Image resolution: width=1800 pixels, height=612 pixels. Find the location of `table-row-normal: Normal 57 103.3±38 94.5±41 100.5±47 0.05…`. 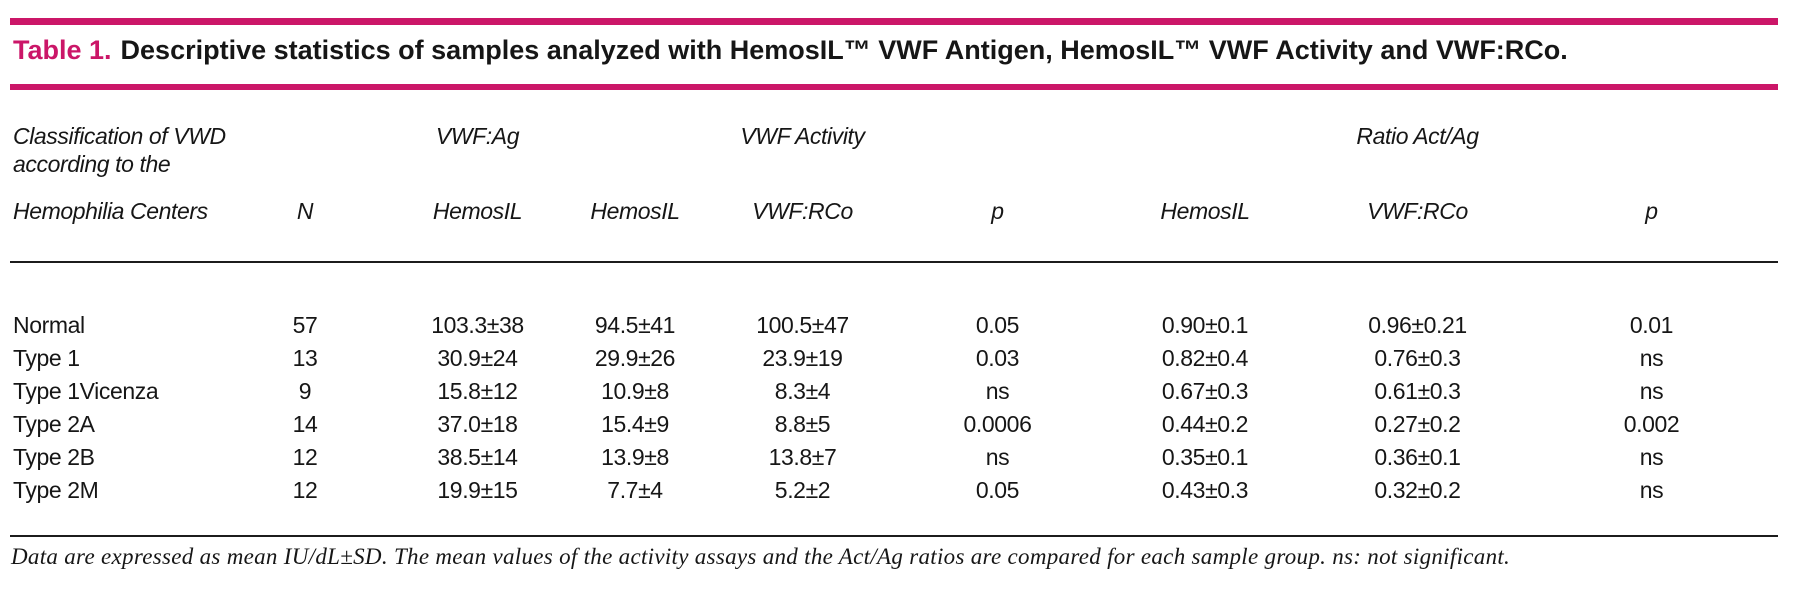

table-row-normal: Normal 57 103.3±38 94.5±41 100.5±47 0.05… is located at coordinates (894, 302).